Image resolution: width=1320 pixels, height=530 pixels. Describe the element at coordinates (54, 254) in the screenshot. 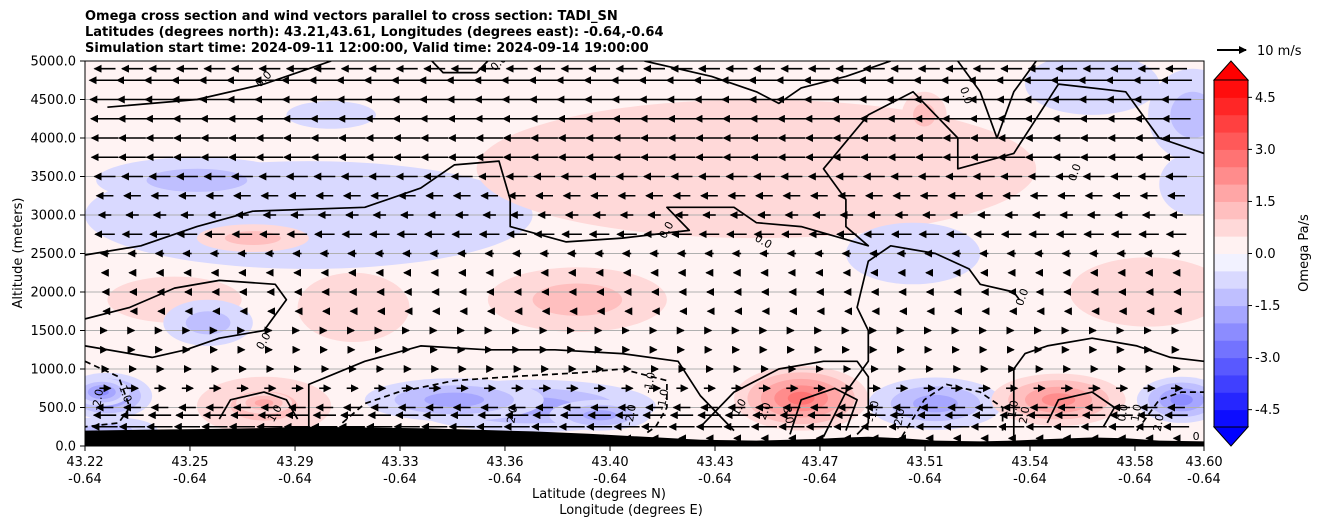

I see `y-tick-label: 2500.0` at that location.